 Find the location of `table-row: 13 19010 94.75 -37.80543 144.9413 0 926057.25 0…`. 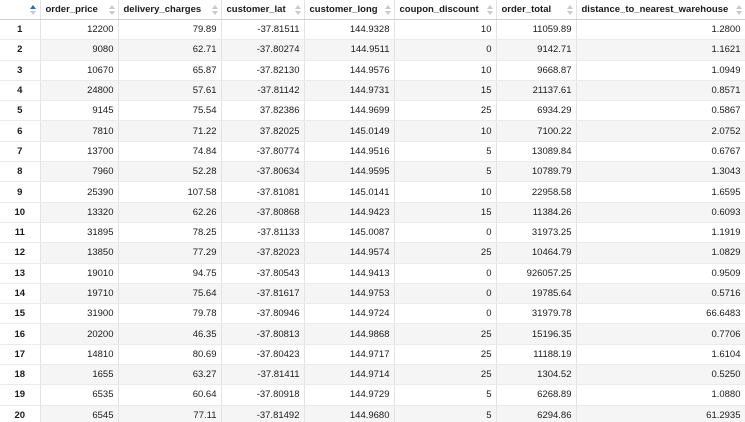

table-row: 13 19010 94.75 -37.80543 144.9413 0 926057.25 0… is located at coordinates (372, 273).